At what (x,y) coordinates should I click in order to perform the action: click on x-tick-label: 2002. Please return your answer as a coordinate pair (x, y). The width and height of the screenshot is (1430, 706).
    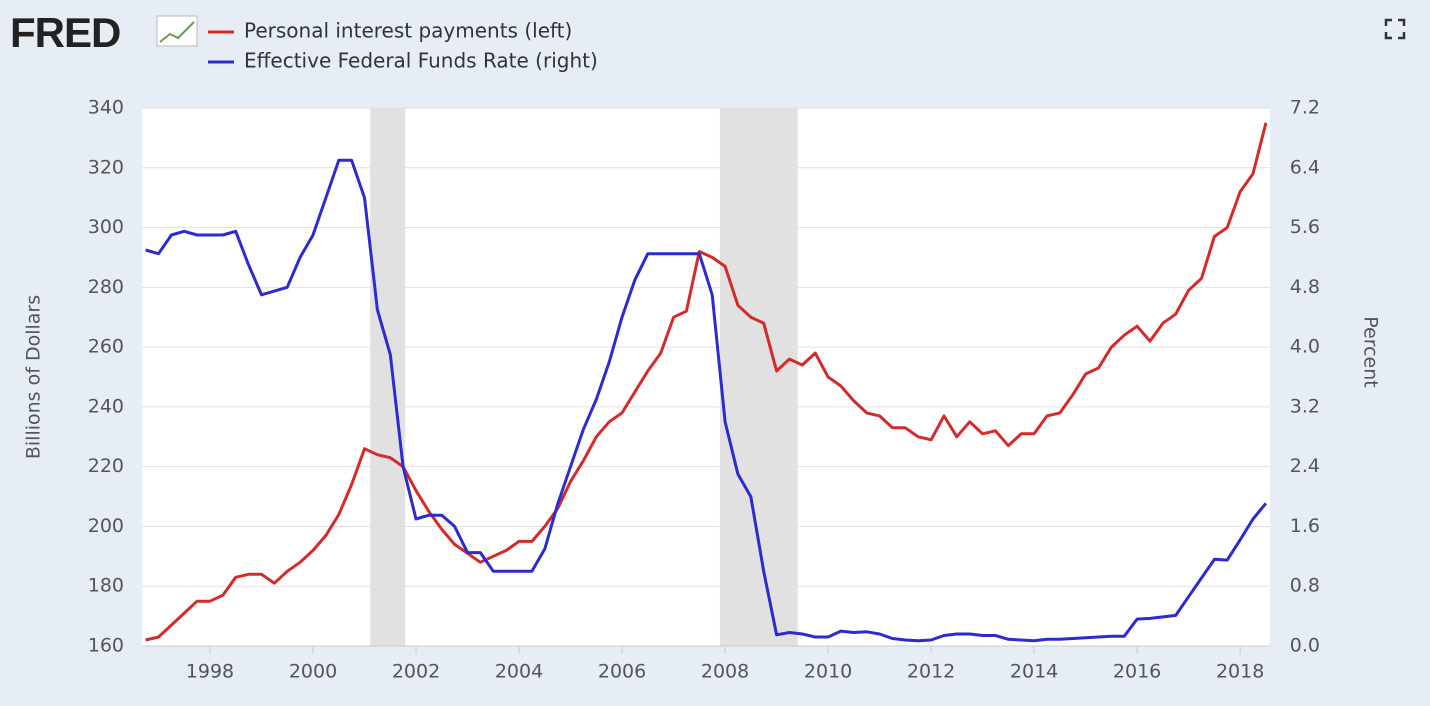
    Looking at the image, I should click on (416, 672).